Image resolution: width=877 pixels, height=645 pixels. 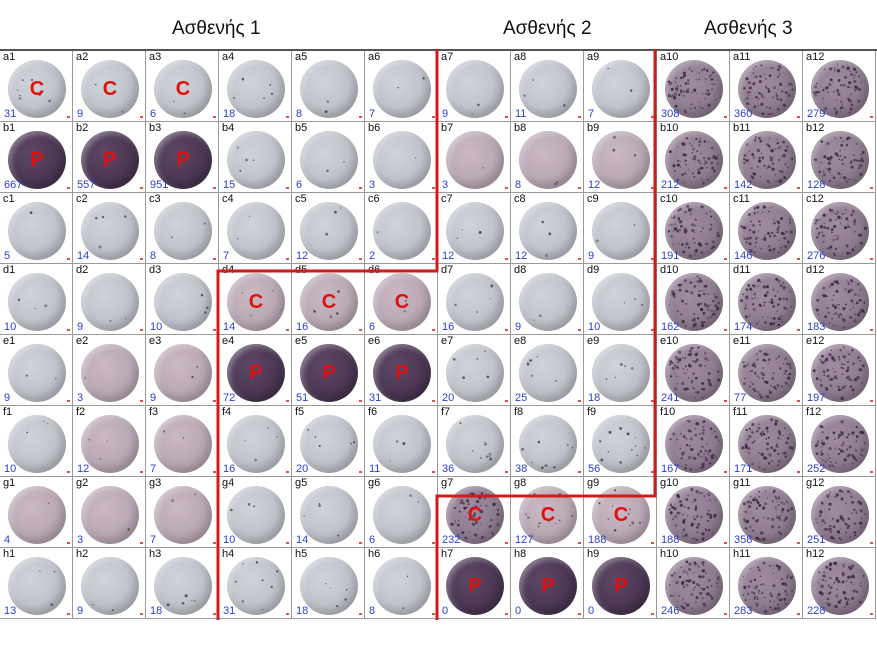 What do you see at coordinates (743, 540) in the screenshot?
I see `spot-count: 358` at bounding box center [743, 540].